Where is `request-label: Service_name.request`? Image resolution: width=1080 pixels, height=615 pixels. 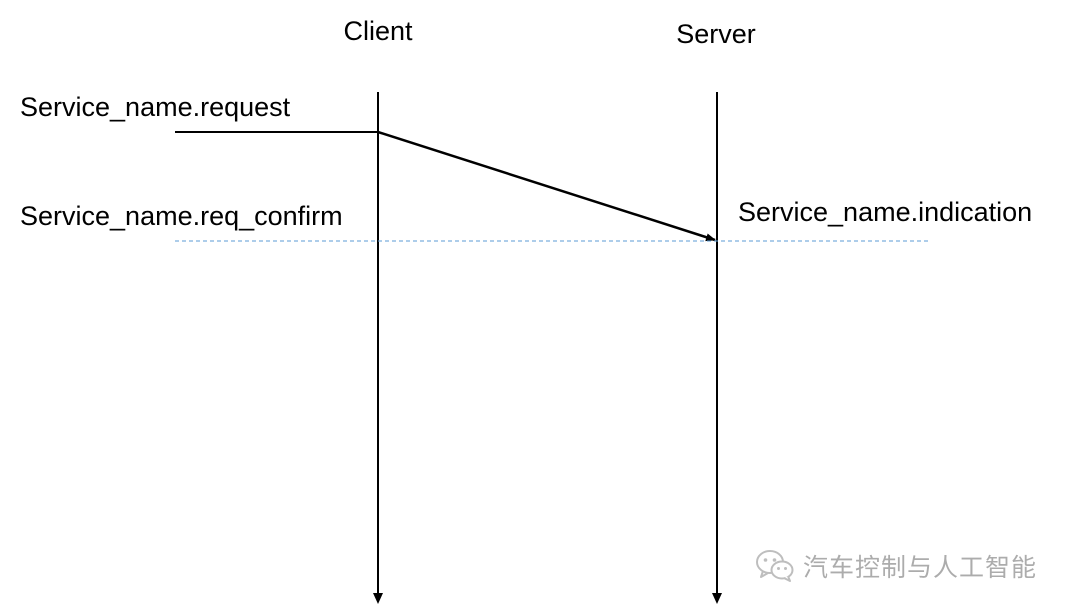 request-label: Service_name.request is located at coordinates (155, 107).